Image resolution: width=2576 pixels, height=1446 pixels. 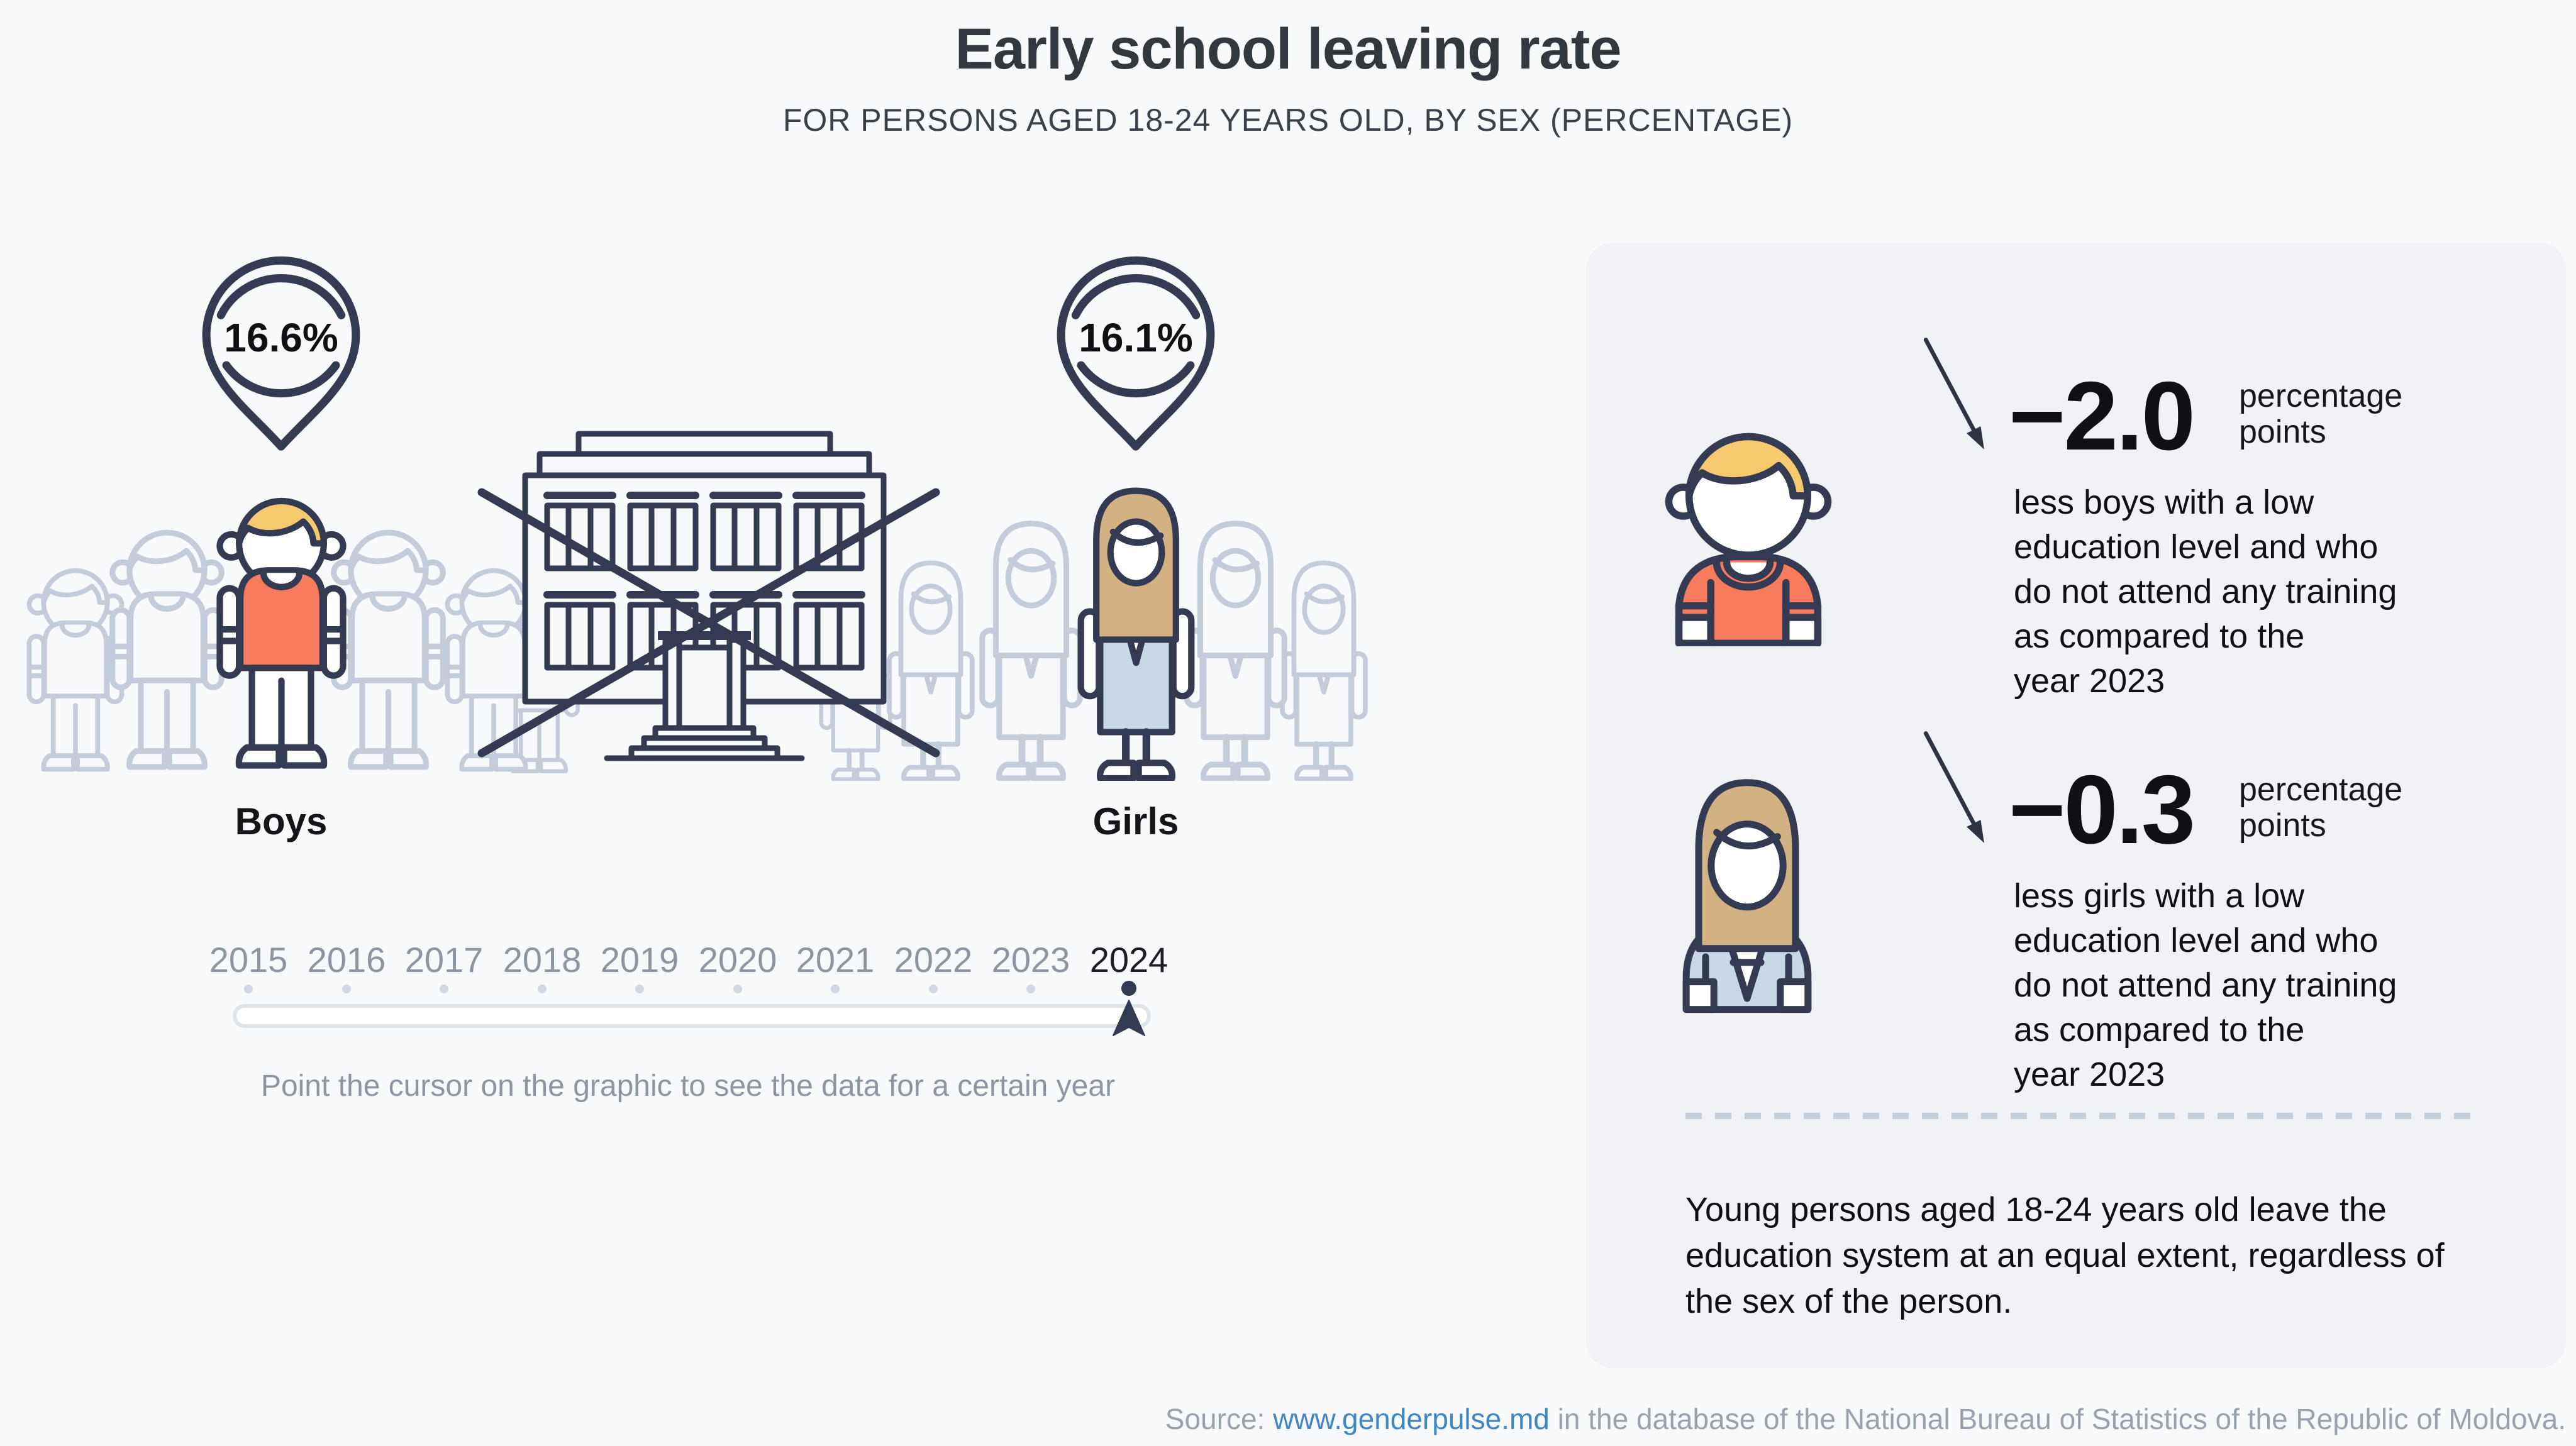 I want to click on timeline-slider-track, so click(x=692, y=1016).